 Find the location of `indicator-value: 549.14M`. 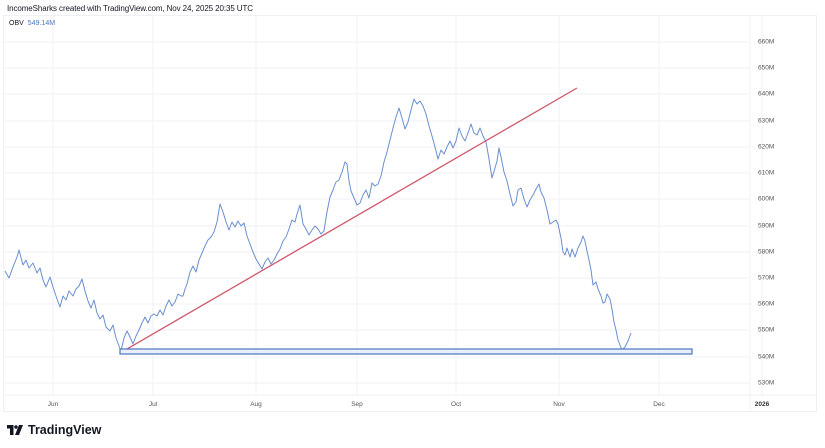

indicator-value: 549.14M is located at coordinates (41, 23).